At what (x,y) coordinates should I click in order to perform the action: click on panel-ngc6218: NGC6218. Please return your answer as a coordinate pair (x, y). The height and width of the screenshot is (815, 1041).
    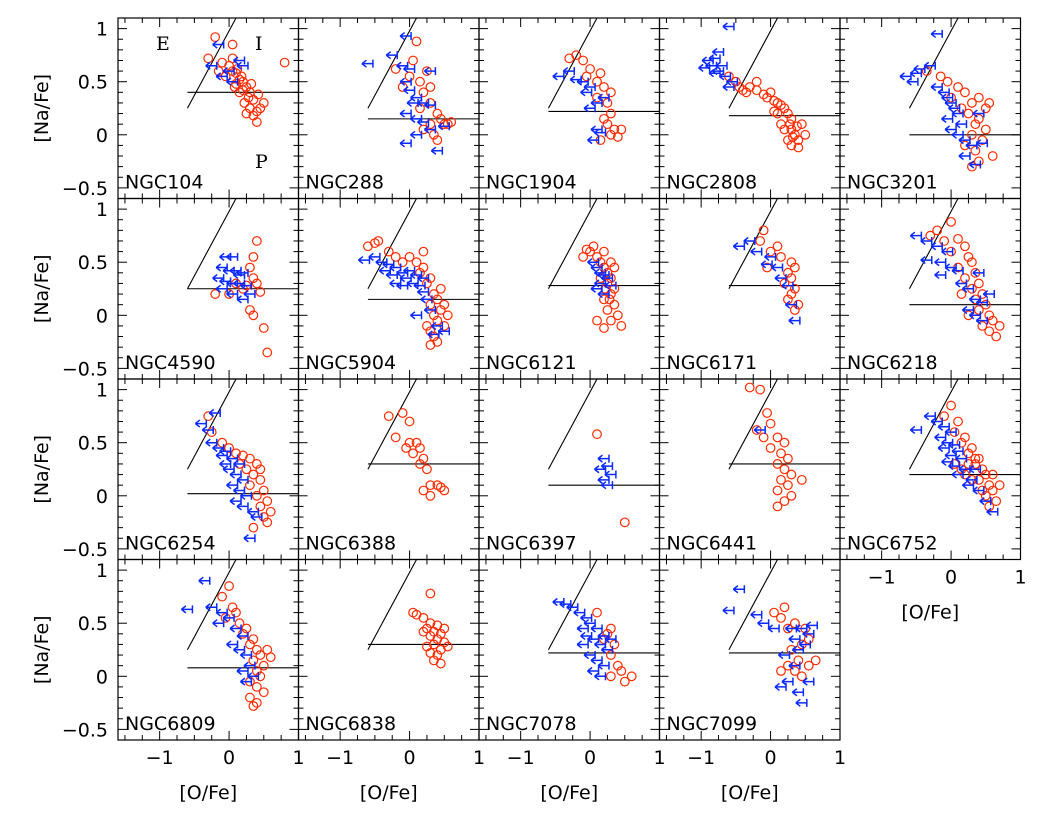
    Looking at the image, I should click on (930, 288).